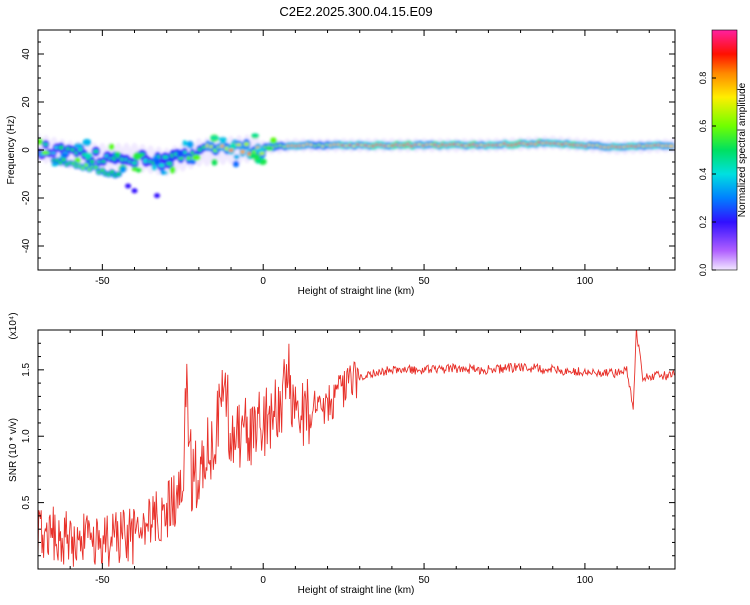 This screenshot has height=605, width=750. What do you see at coordinates (703, 222) in the screenshot?
I see `colorbar-tick-label: 0.2` at bounding box center [703, 222].